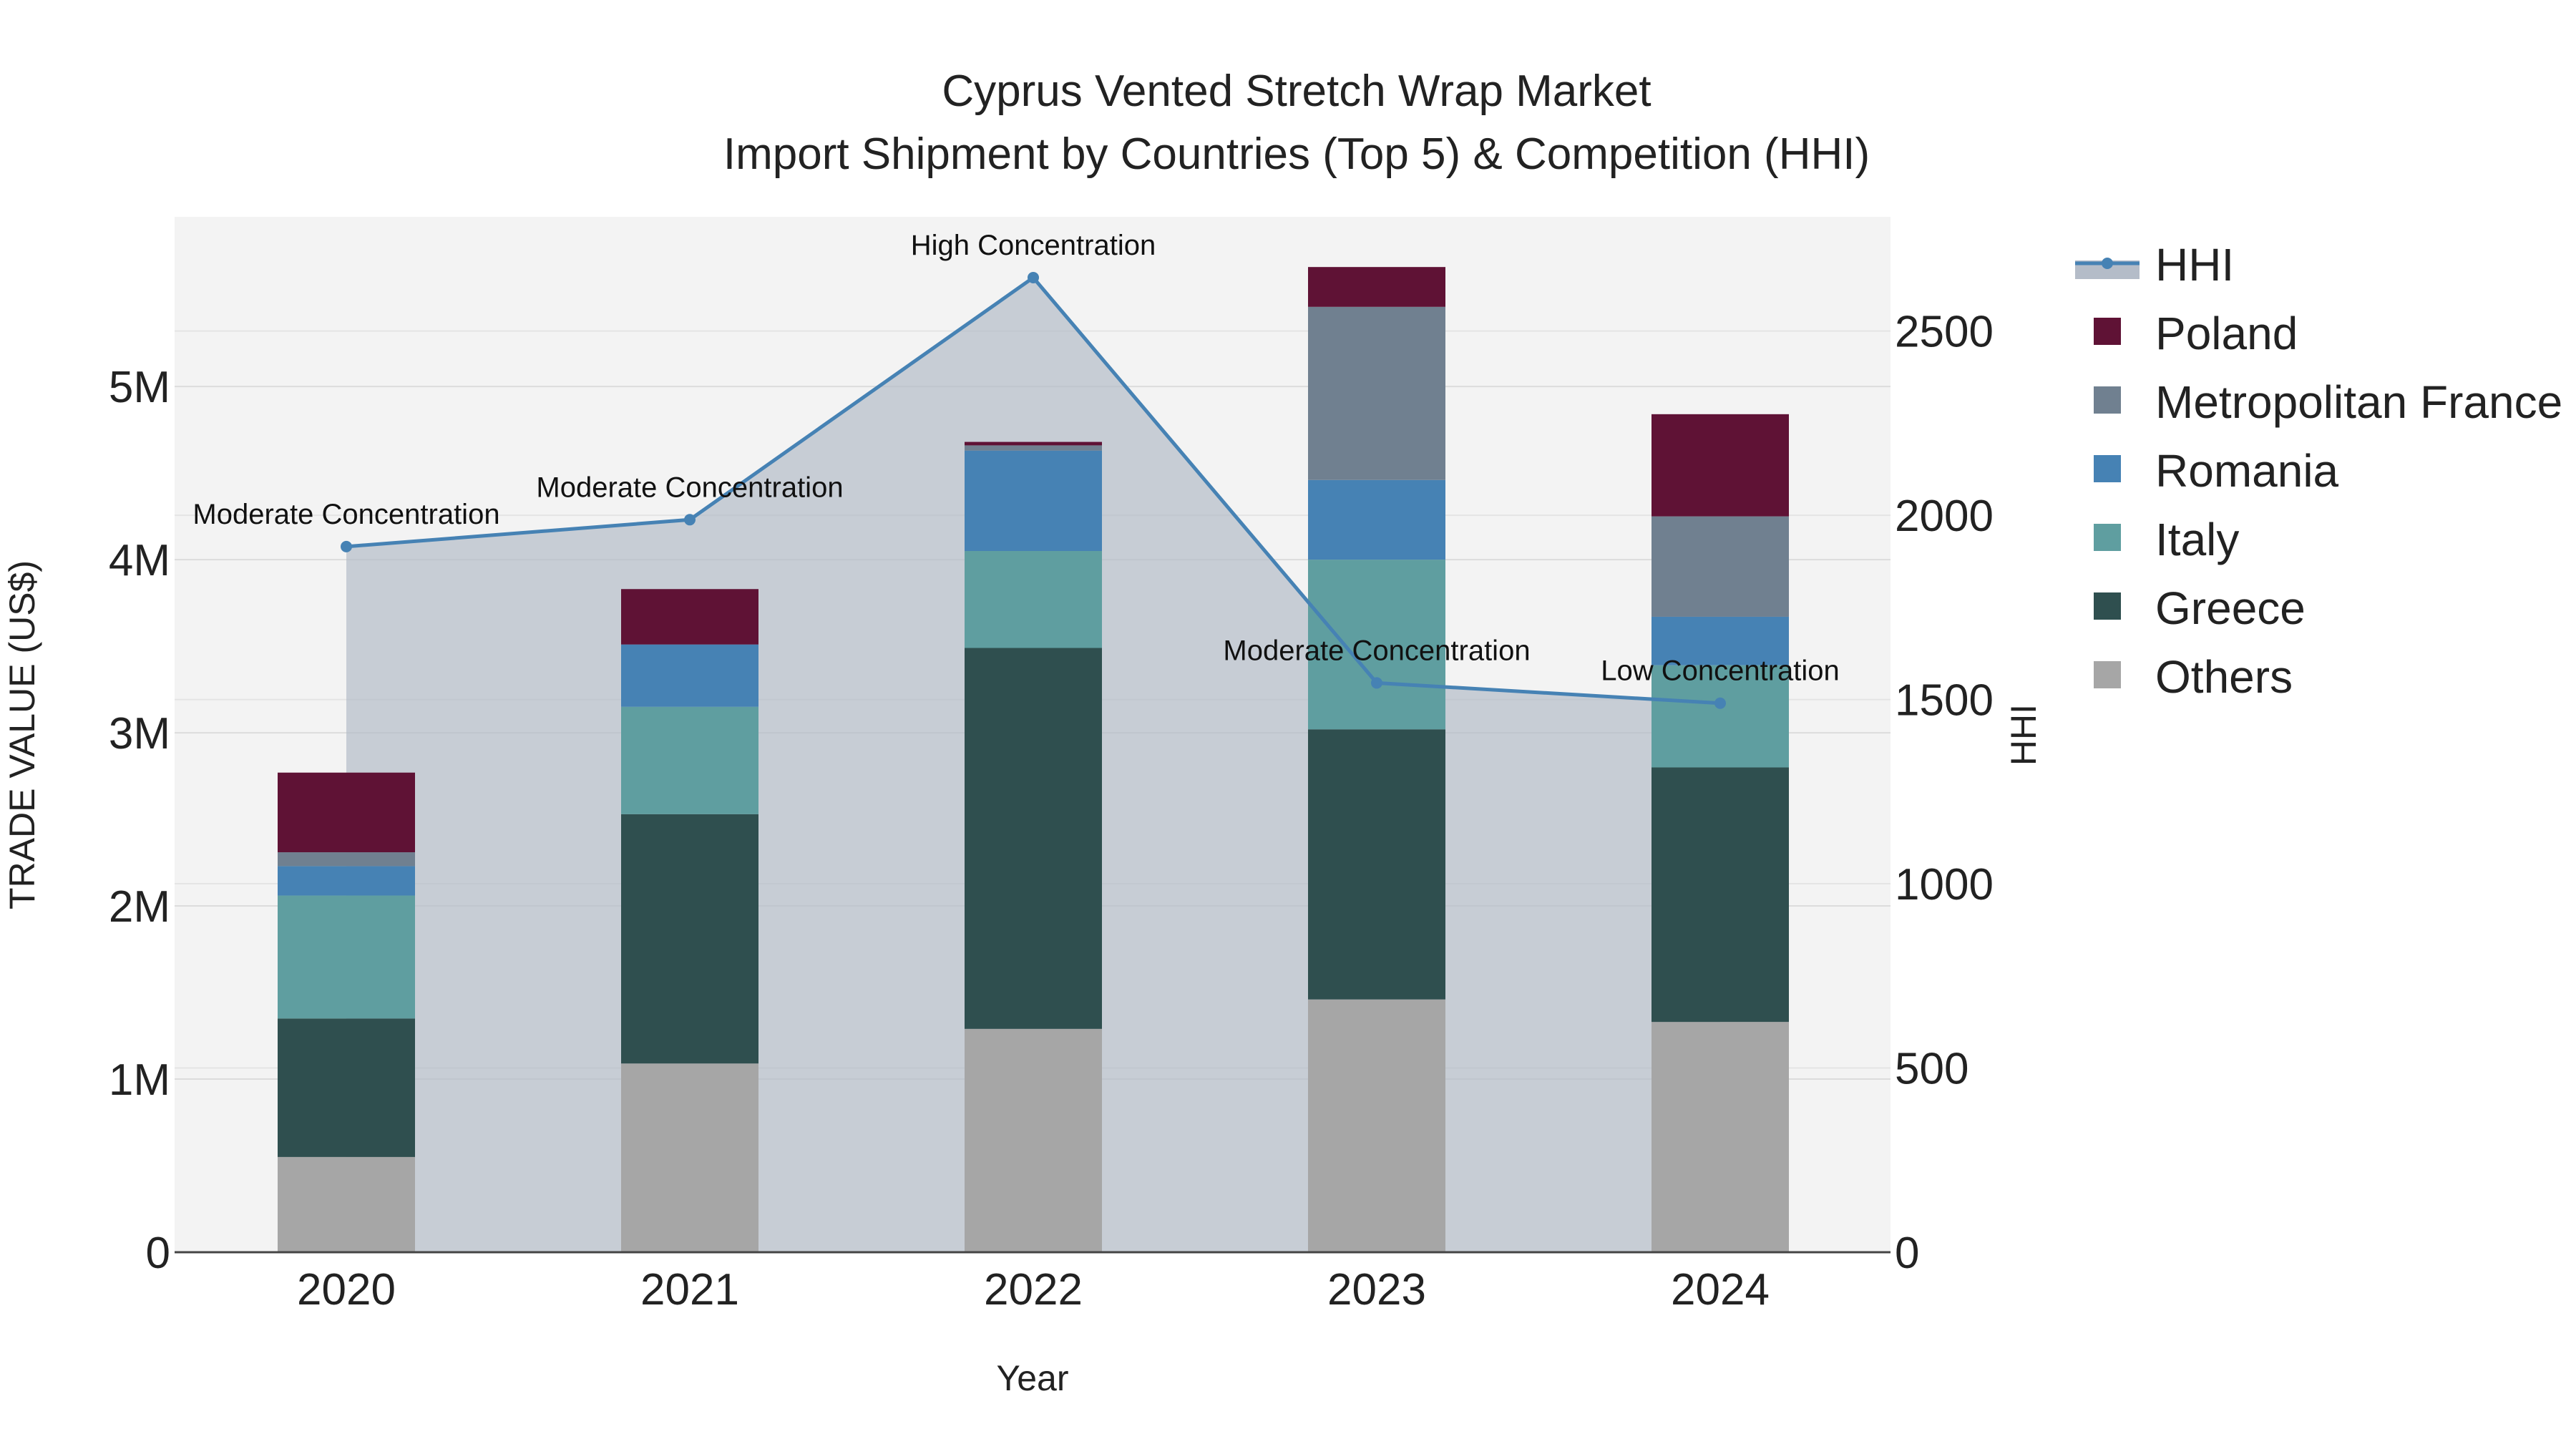  Describe the element at coordinates (1944, 701) in the screenshot. I see `y2-tick-label: 1500` at that location.